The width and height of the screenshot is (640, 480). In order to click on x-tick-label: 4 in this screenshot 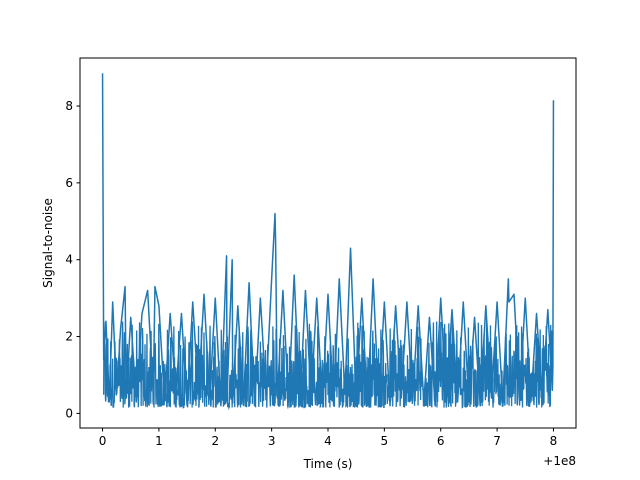, I will do `click(328, 441)`.